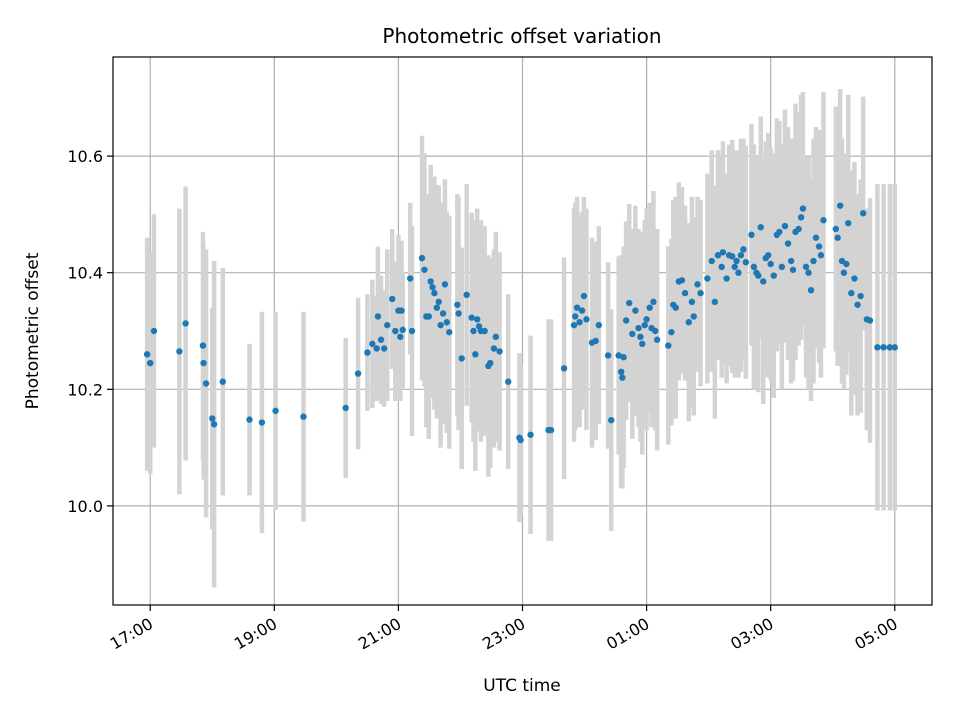 Image resolution: width=960 pixels, height=720 pixels. I want to click on y-tick-label: 10.2, so click(85, 389).